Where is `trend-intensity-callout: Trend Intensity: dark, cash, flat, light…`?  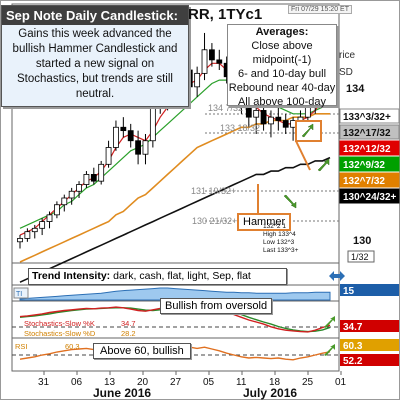 trend-intensity-callout: Trend Intensity: dark, cash, flat, light… is located at coordinates (157, 276).